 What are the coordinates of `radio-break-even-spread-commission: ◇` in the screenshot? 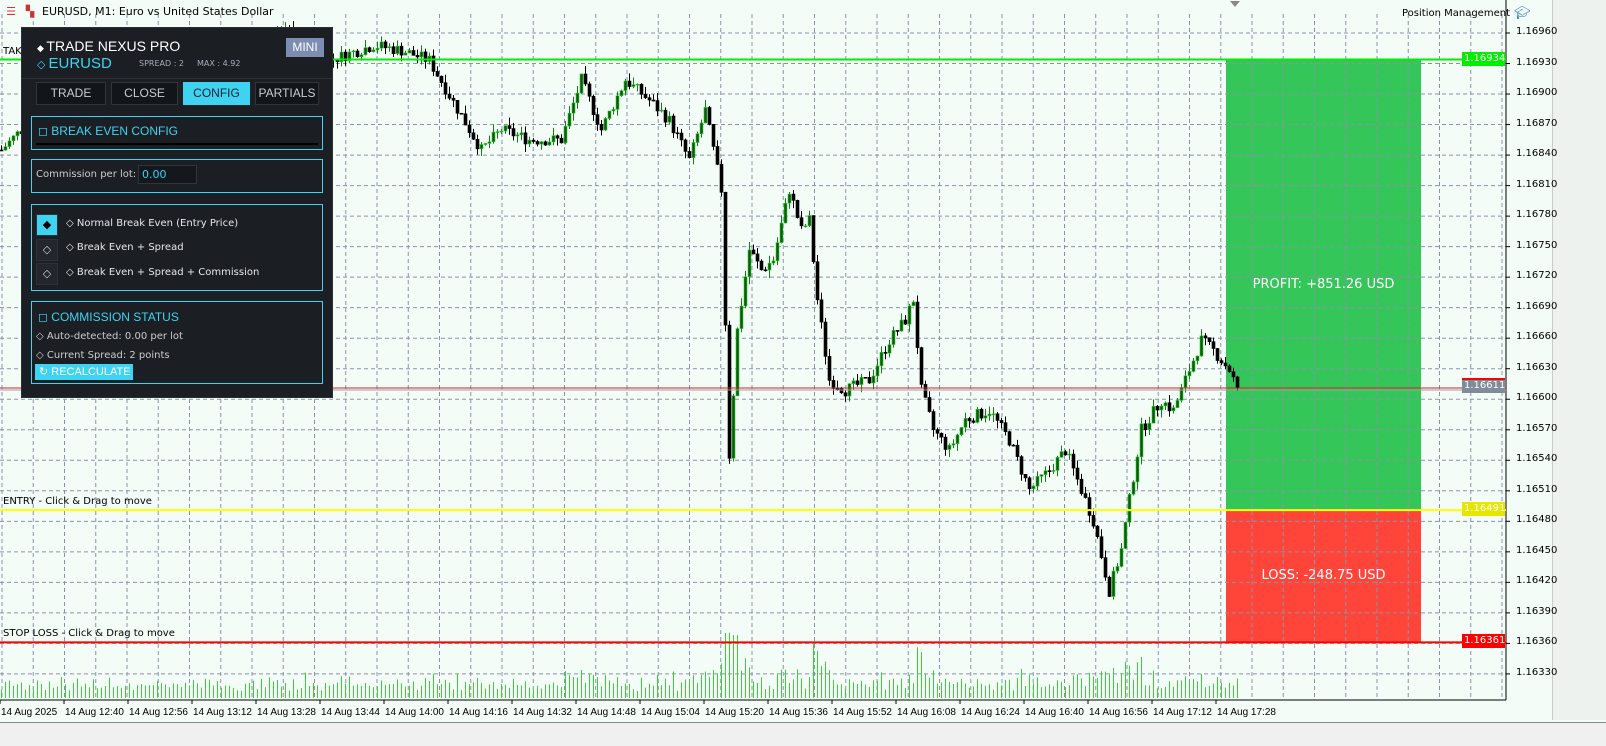 It's located at (47, 274).